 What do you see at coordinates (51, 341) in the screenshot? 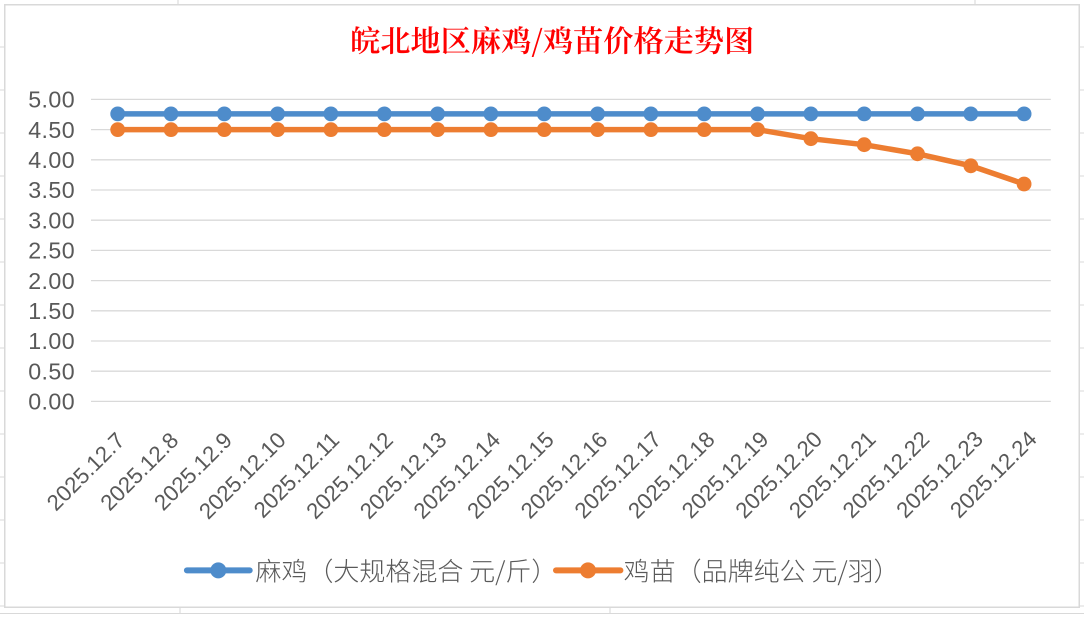
I see `svg-text: 1.00` at bounding box center [51, 341].